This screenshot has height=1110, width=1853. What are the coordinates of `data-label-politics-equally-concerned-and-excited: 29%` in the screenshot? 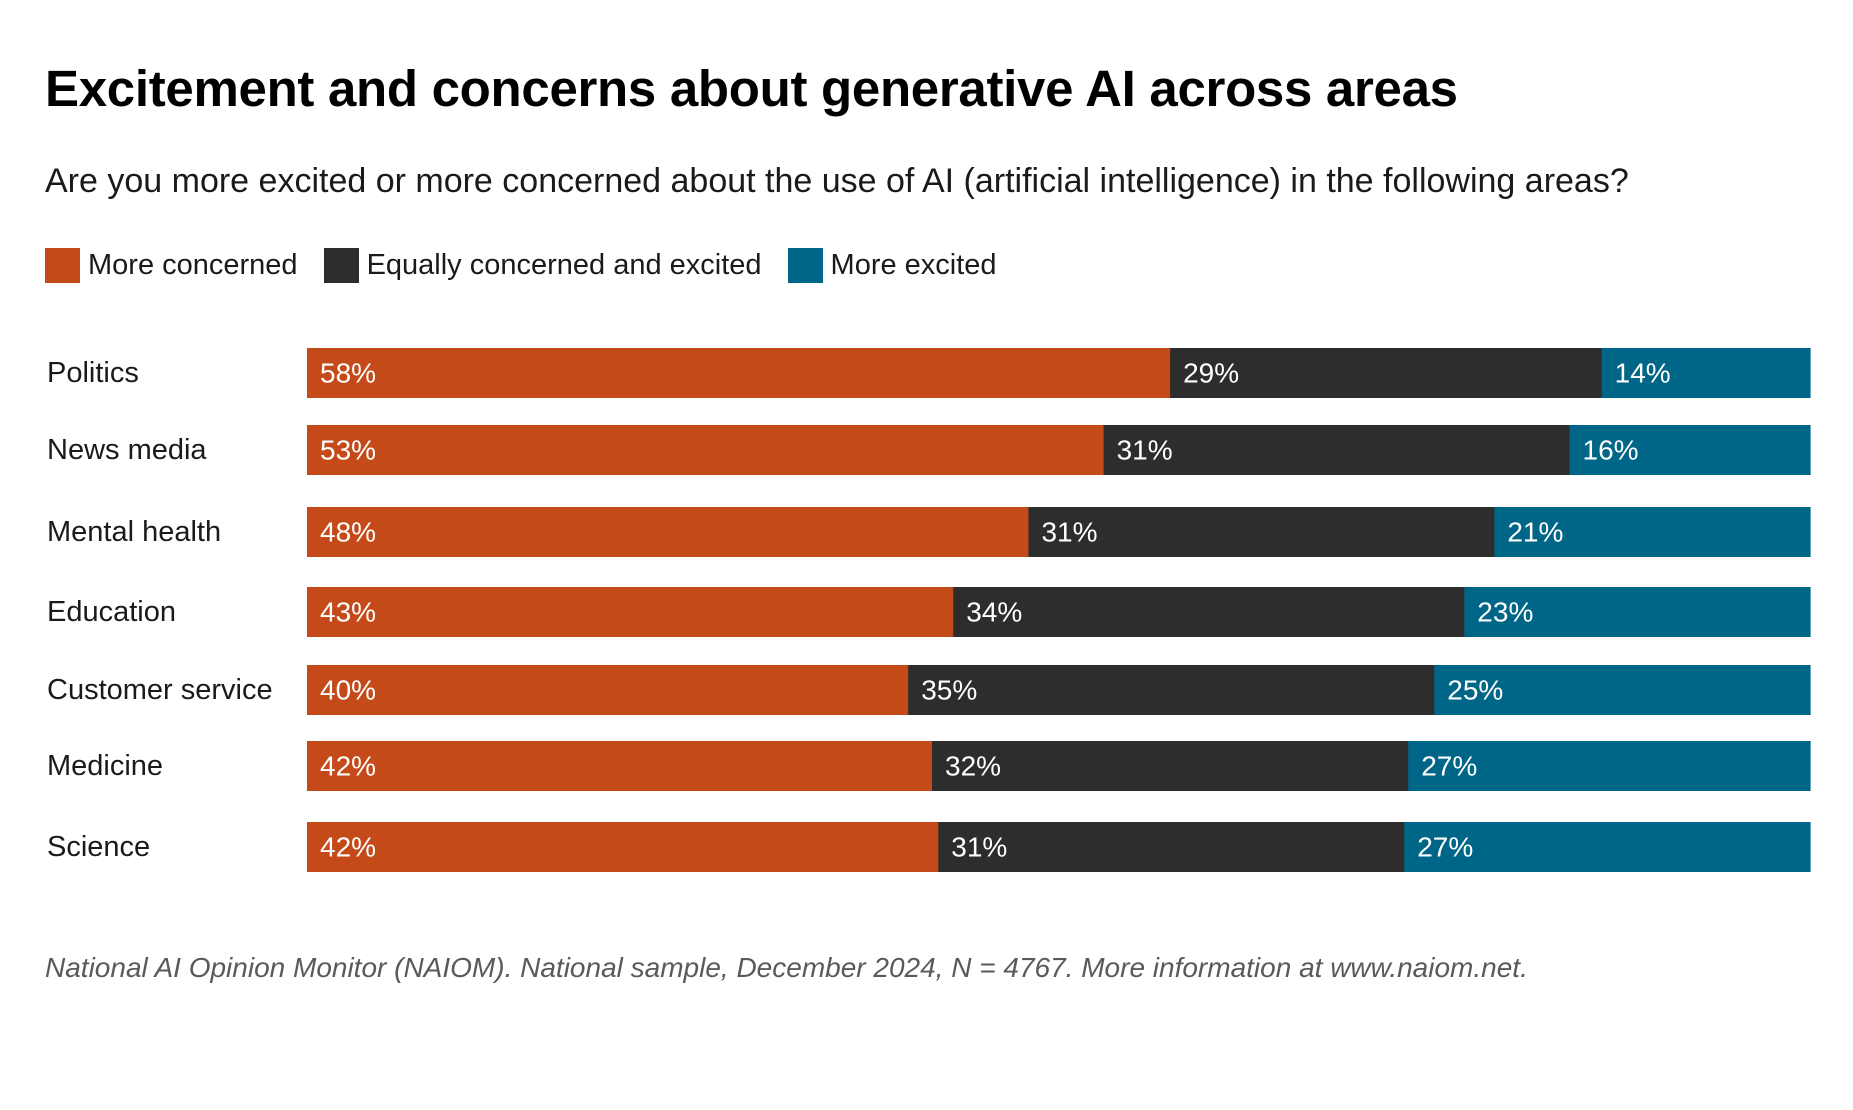 It's located at (1211, 373).